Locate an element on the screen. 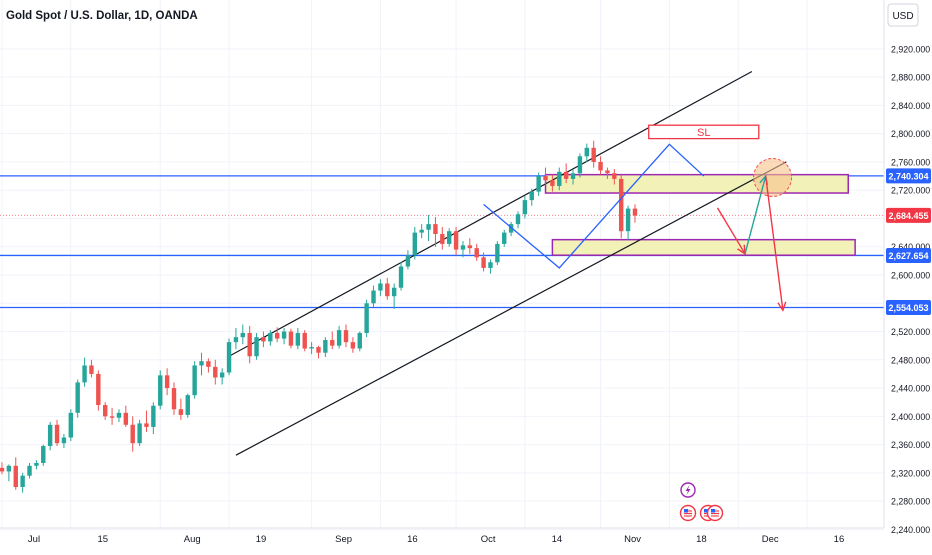 This screenshot has width=932, height=555. time-tick-label: 19 is located at coordinates (261, 539).